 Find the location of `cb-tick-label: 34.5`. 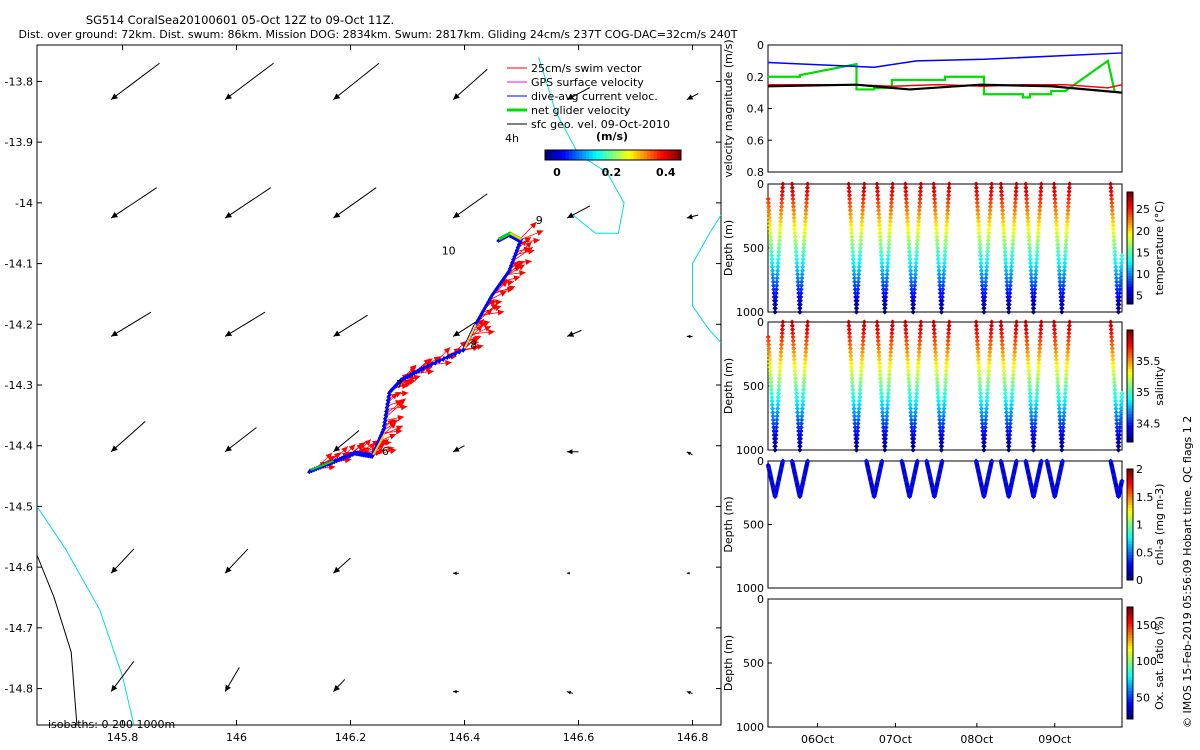

cb-tick-label: 34.5 is located at coordinates (1148, 423).